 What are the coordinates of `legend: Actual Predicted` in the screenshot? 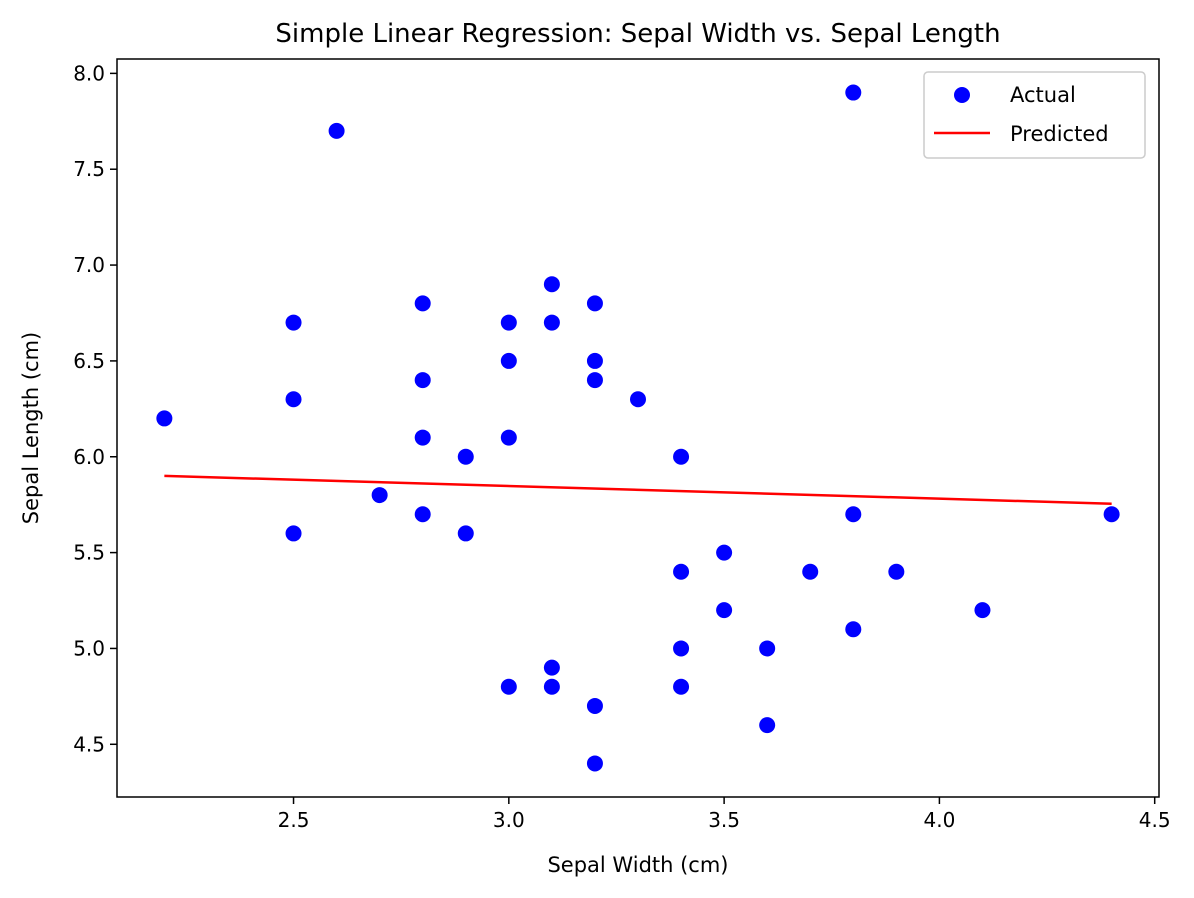 It's located at (1034, 115).